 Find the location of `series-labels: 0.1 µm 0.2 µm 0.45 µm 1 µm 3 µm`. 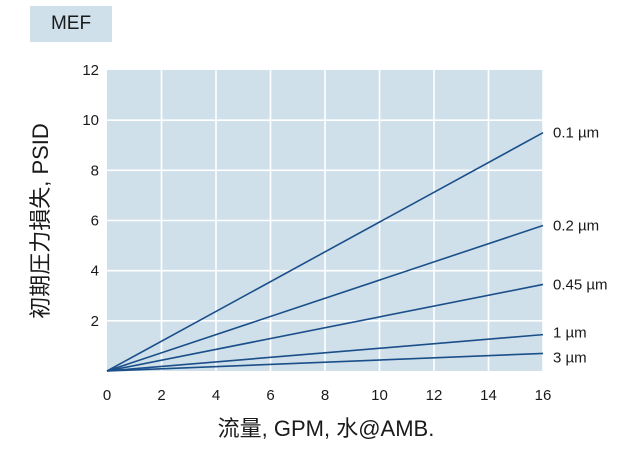

series-labels: 0.1 µm 0.2 µm 0.45 µm 1 µm 3 µm is located at coordinates (580, 246).